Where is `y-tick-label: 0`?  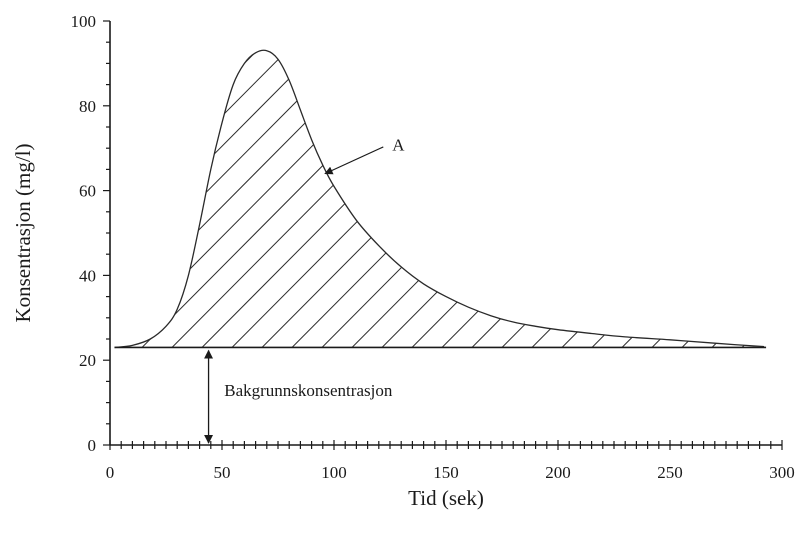
y-tick-label: 0 is located at coordinates (92, 445).